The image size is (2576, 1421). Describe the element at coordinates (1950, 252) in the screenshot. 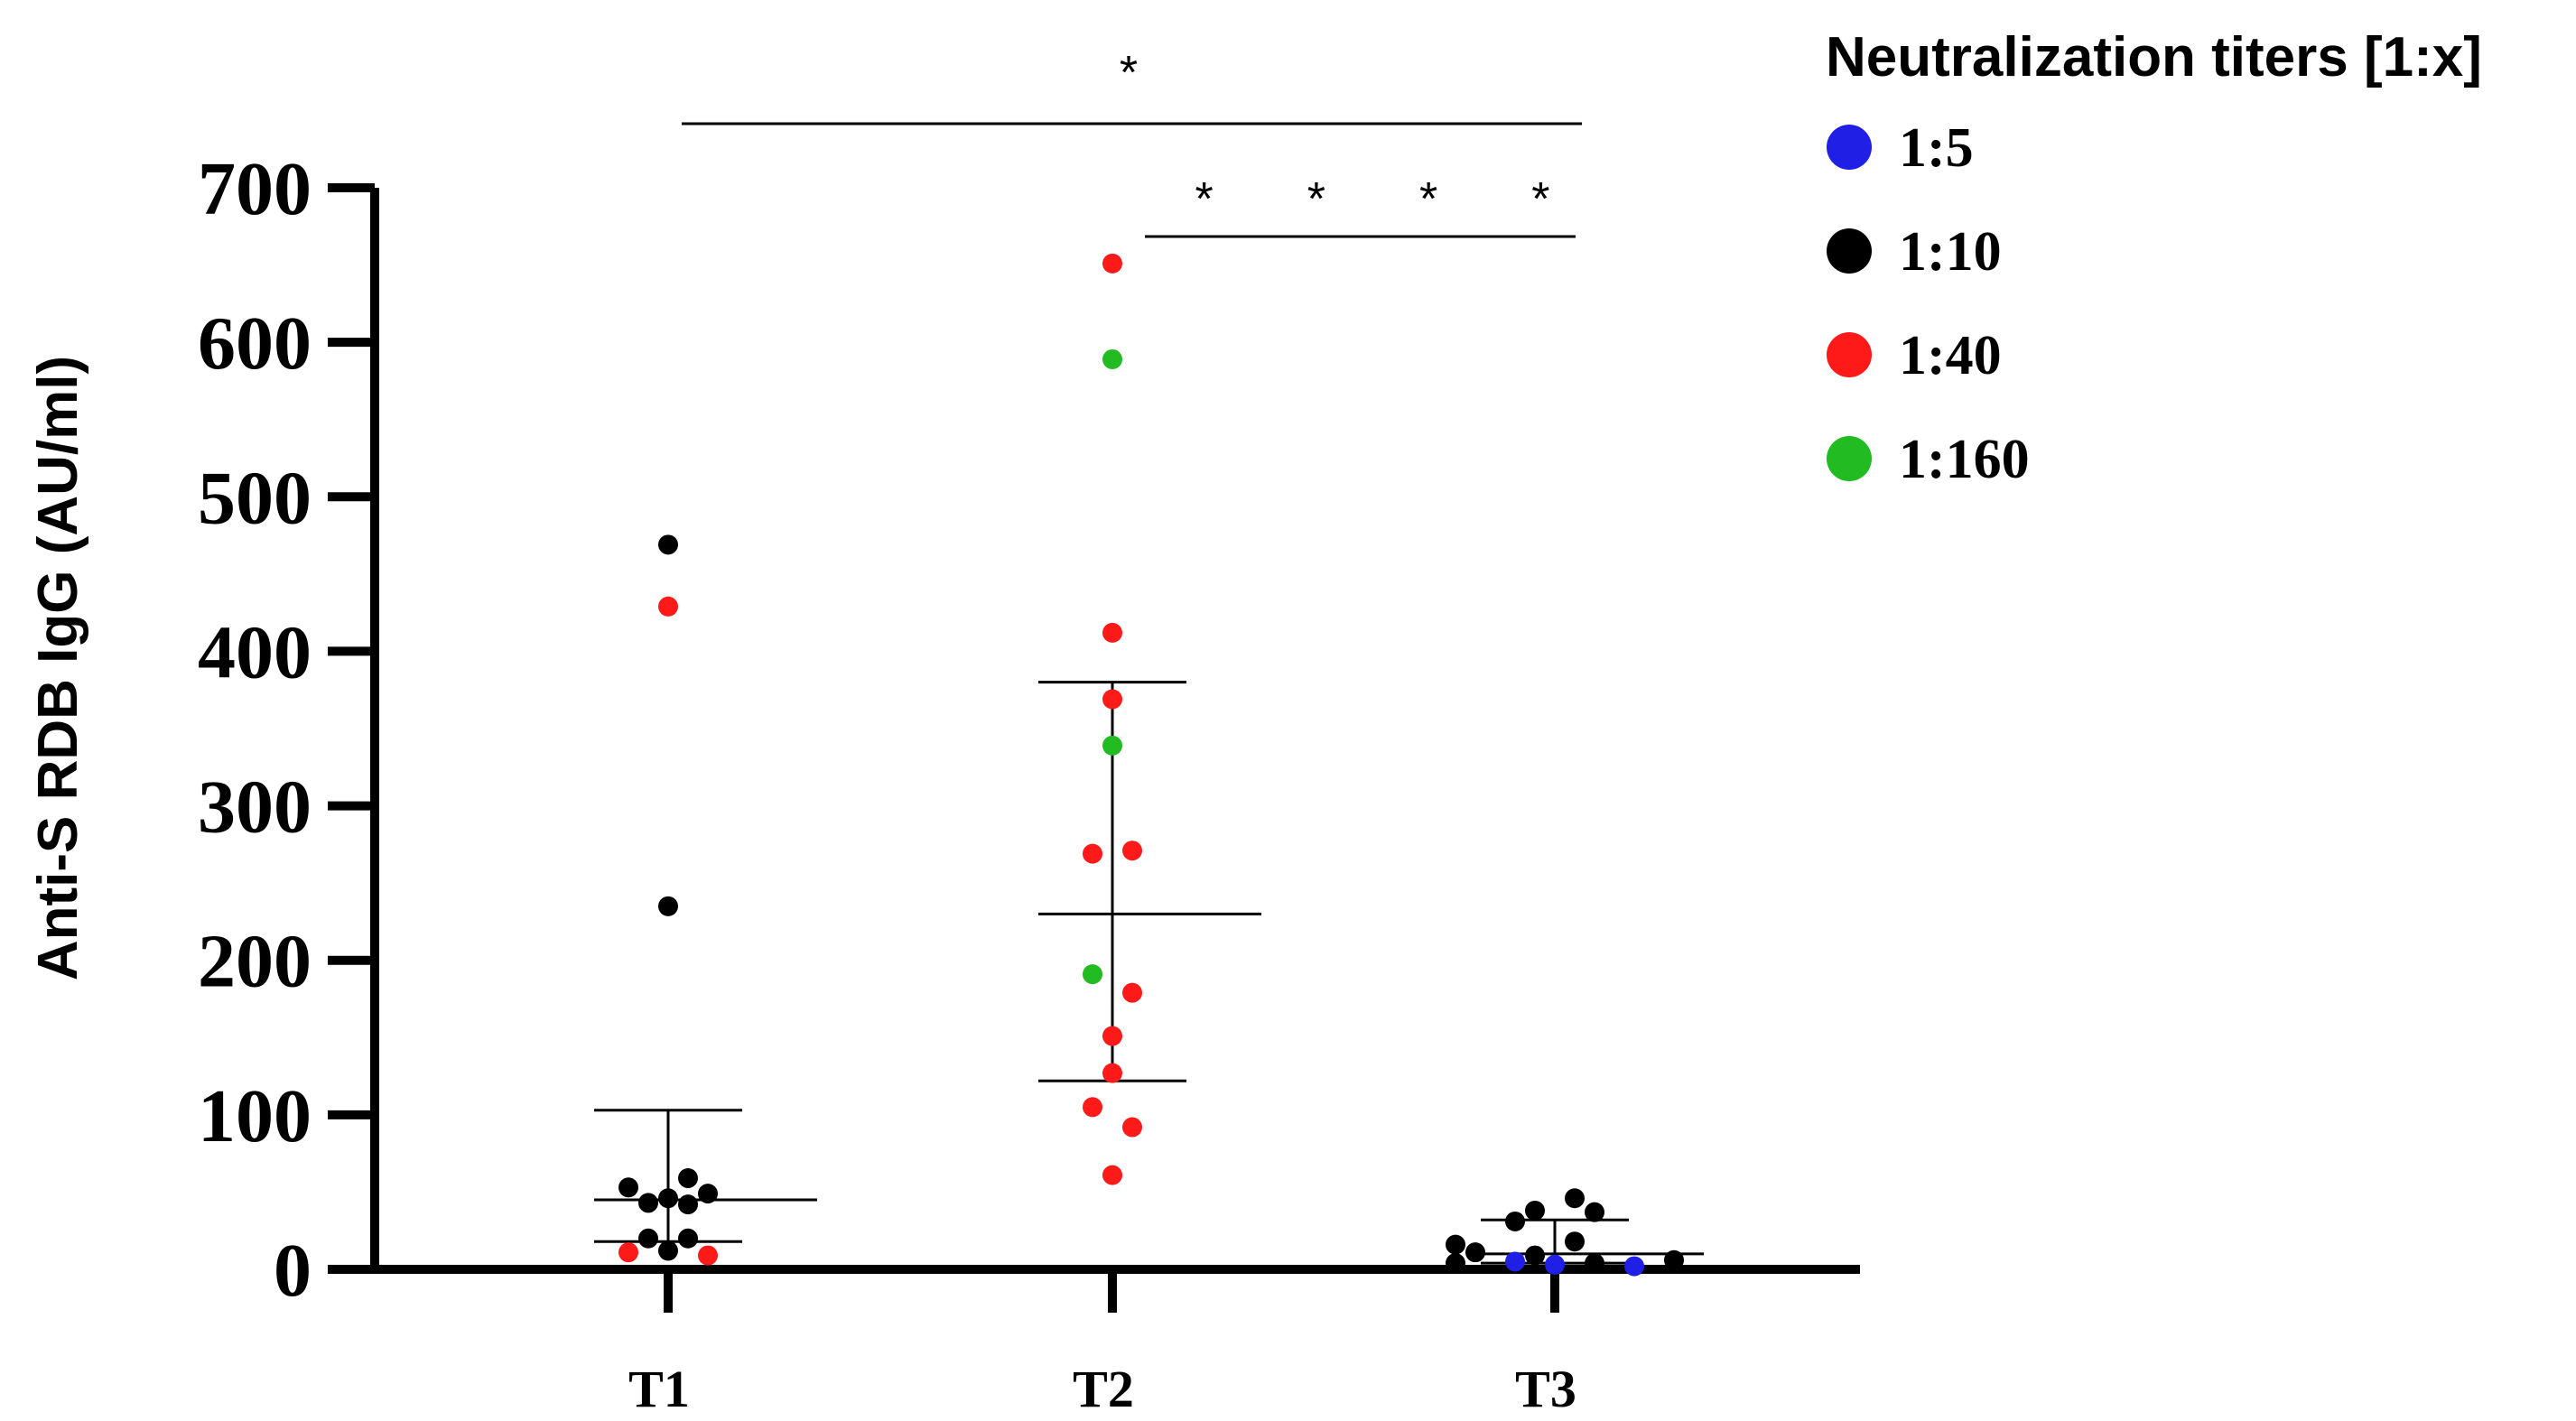

I see `legend-label: 1:10` at that location.